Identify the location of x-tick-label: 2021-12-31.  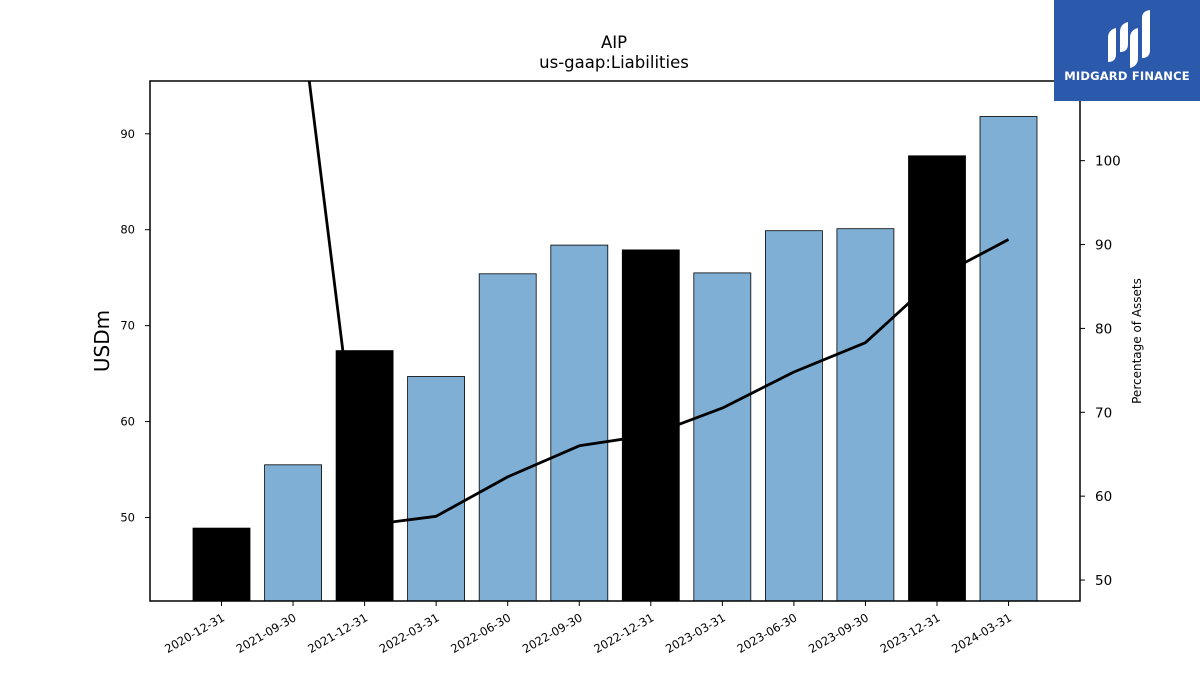
(337, 633).